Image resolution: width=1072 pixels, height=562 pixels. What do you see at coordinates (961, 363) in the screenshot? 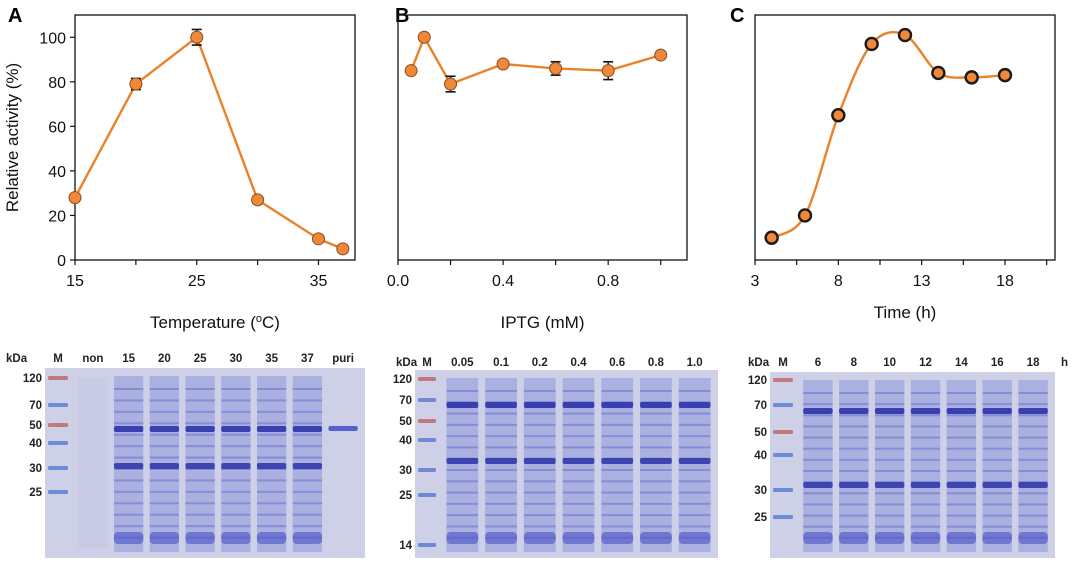
I see `lane-label: 14` at bounding box center [961, 363].